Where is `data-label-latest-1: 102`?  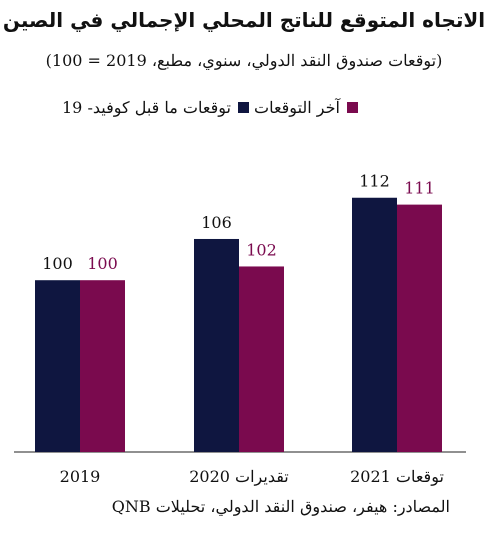
data-label-latest-1: 102 is located at coordinates (261, 249).